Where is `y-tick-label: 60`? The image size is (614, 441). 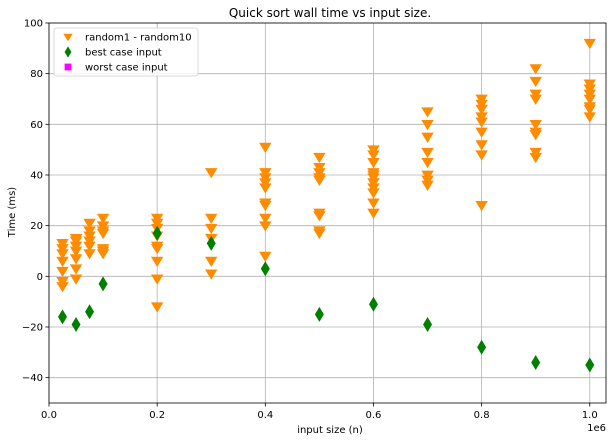
y-tick-label: 60 is located at coordinates (36, 125).